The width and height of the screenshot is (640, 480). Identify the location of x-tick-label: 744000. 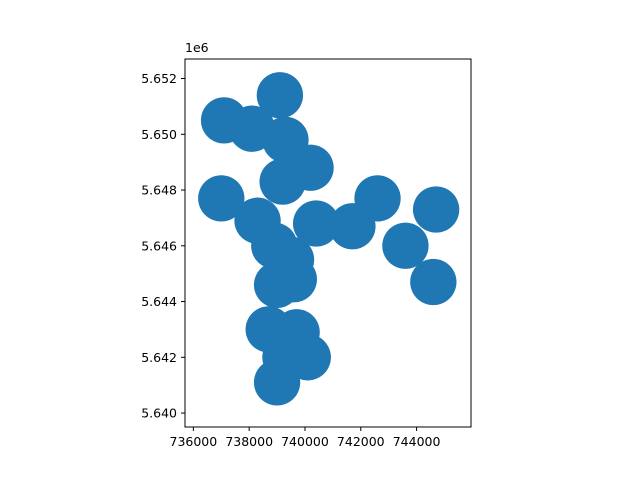
(417, 441).